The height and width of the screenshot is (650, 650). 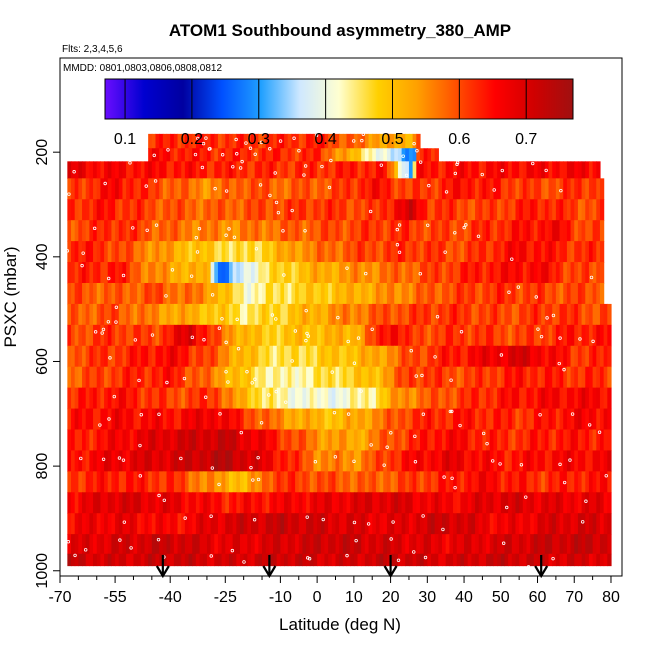 What do you see at coordinates (225, 597) in the screenshot?
I see `x-tick-label: -25` at bounding box center [225, 597].